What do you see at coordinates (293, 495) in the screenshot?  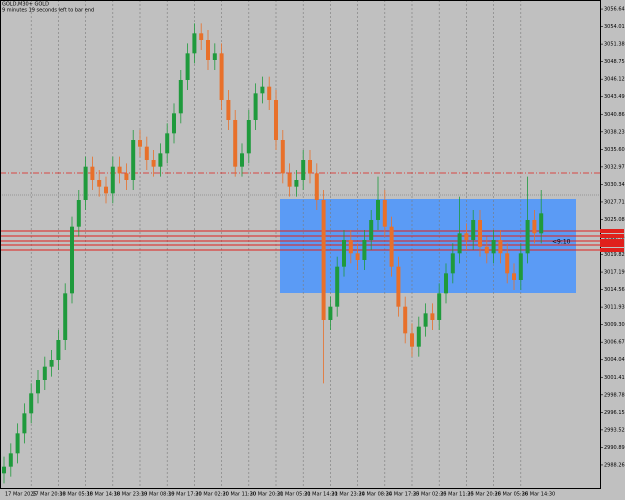 I see `x-tick-label: 21 Mar 05:30` at bounding box center [293, 495].